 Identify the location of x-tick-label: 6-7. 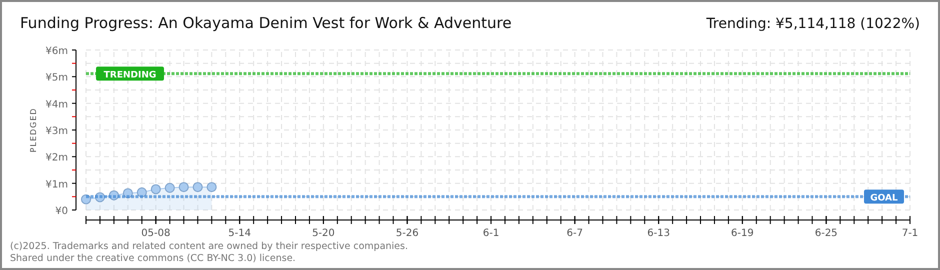
(574, 233).